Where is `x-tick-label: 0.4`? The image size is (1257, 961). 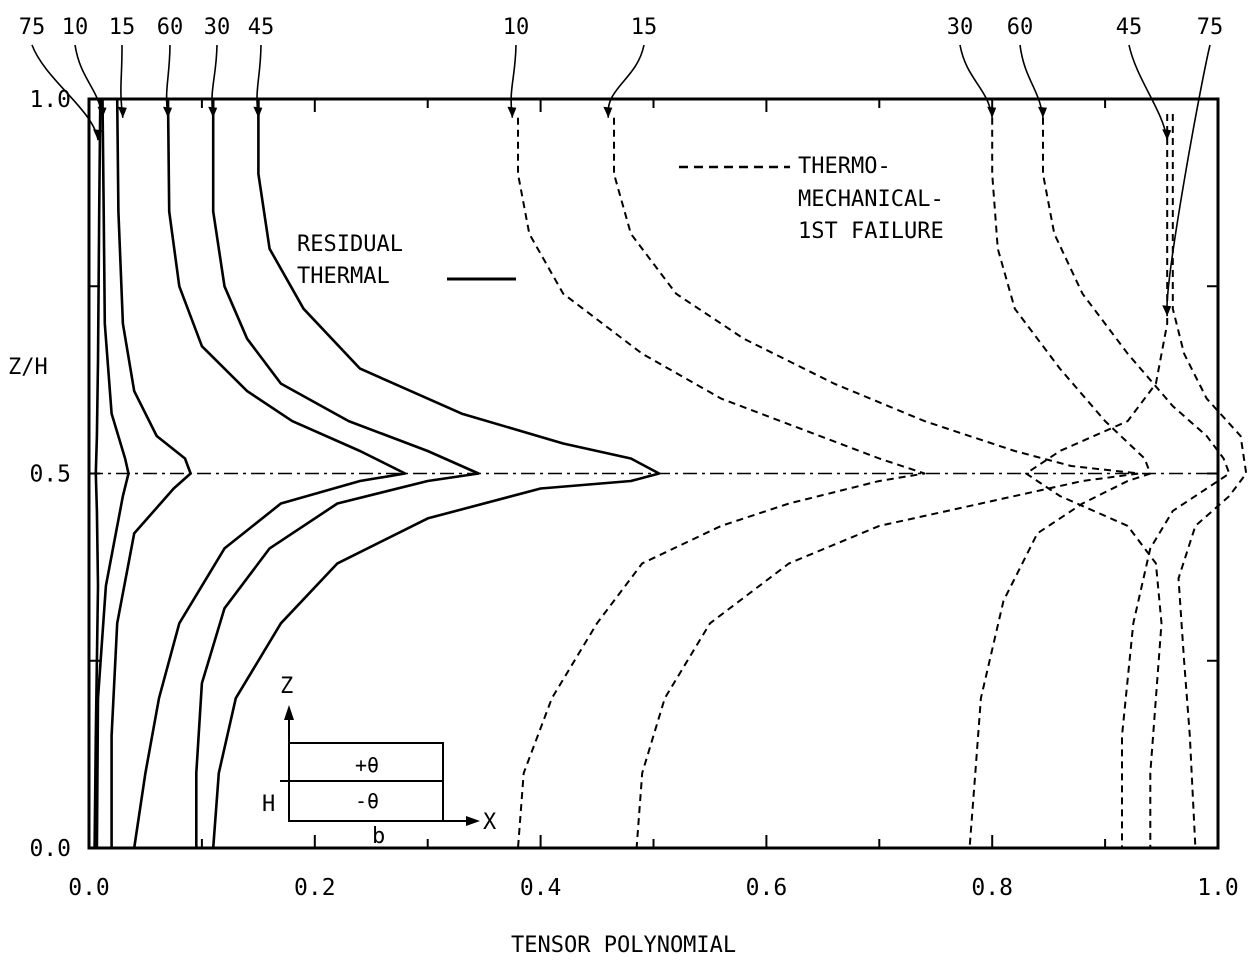
x-tick-label: 0.4 is located at coordinates (541, 888).